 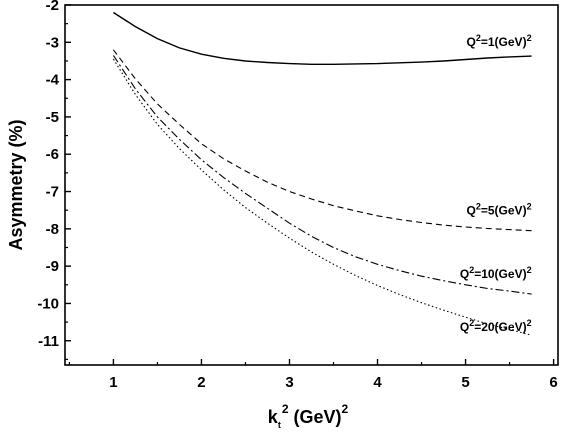 I want to click on y-tick-label: -7, so click(x=52, y=192).